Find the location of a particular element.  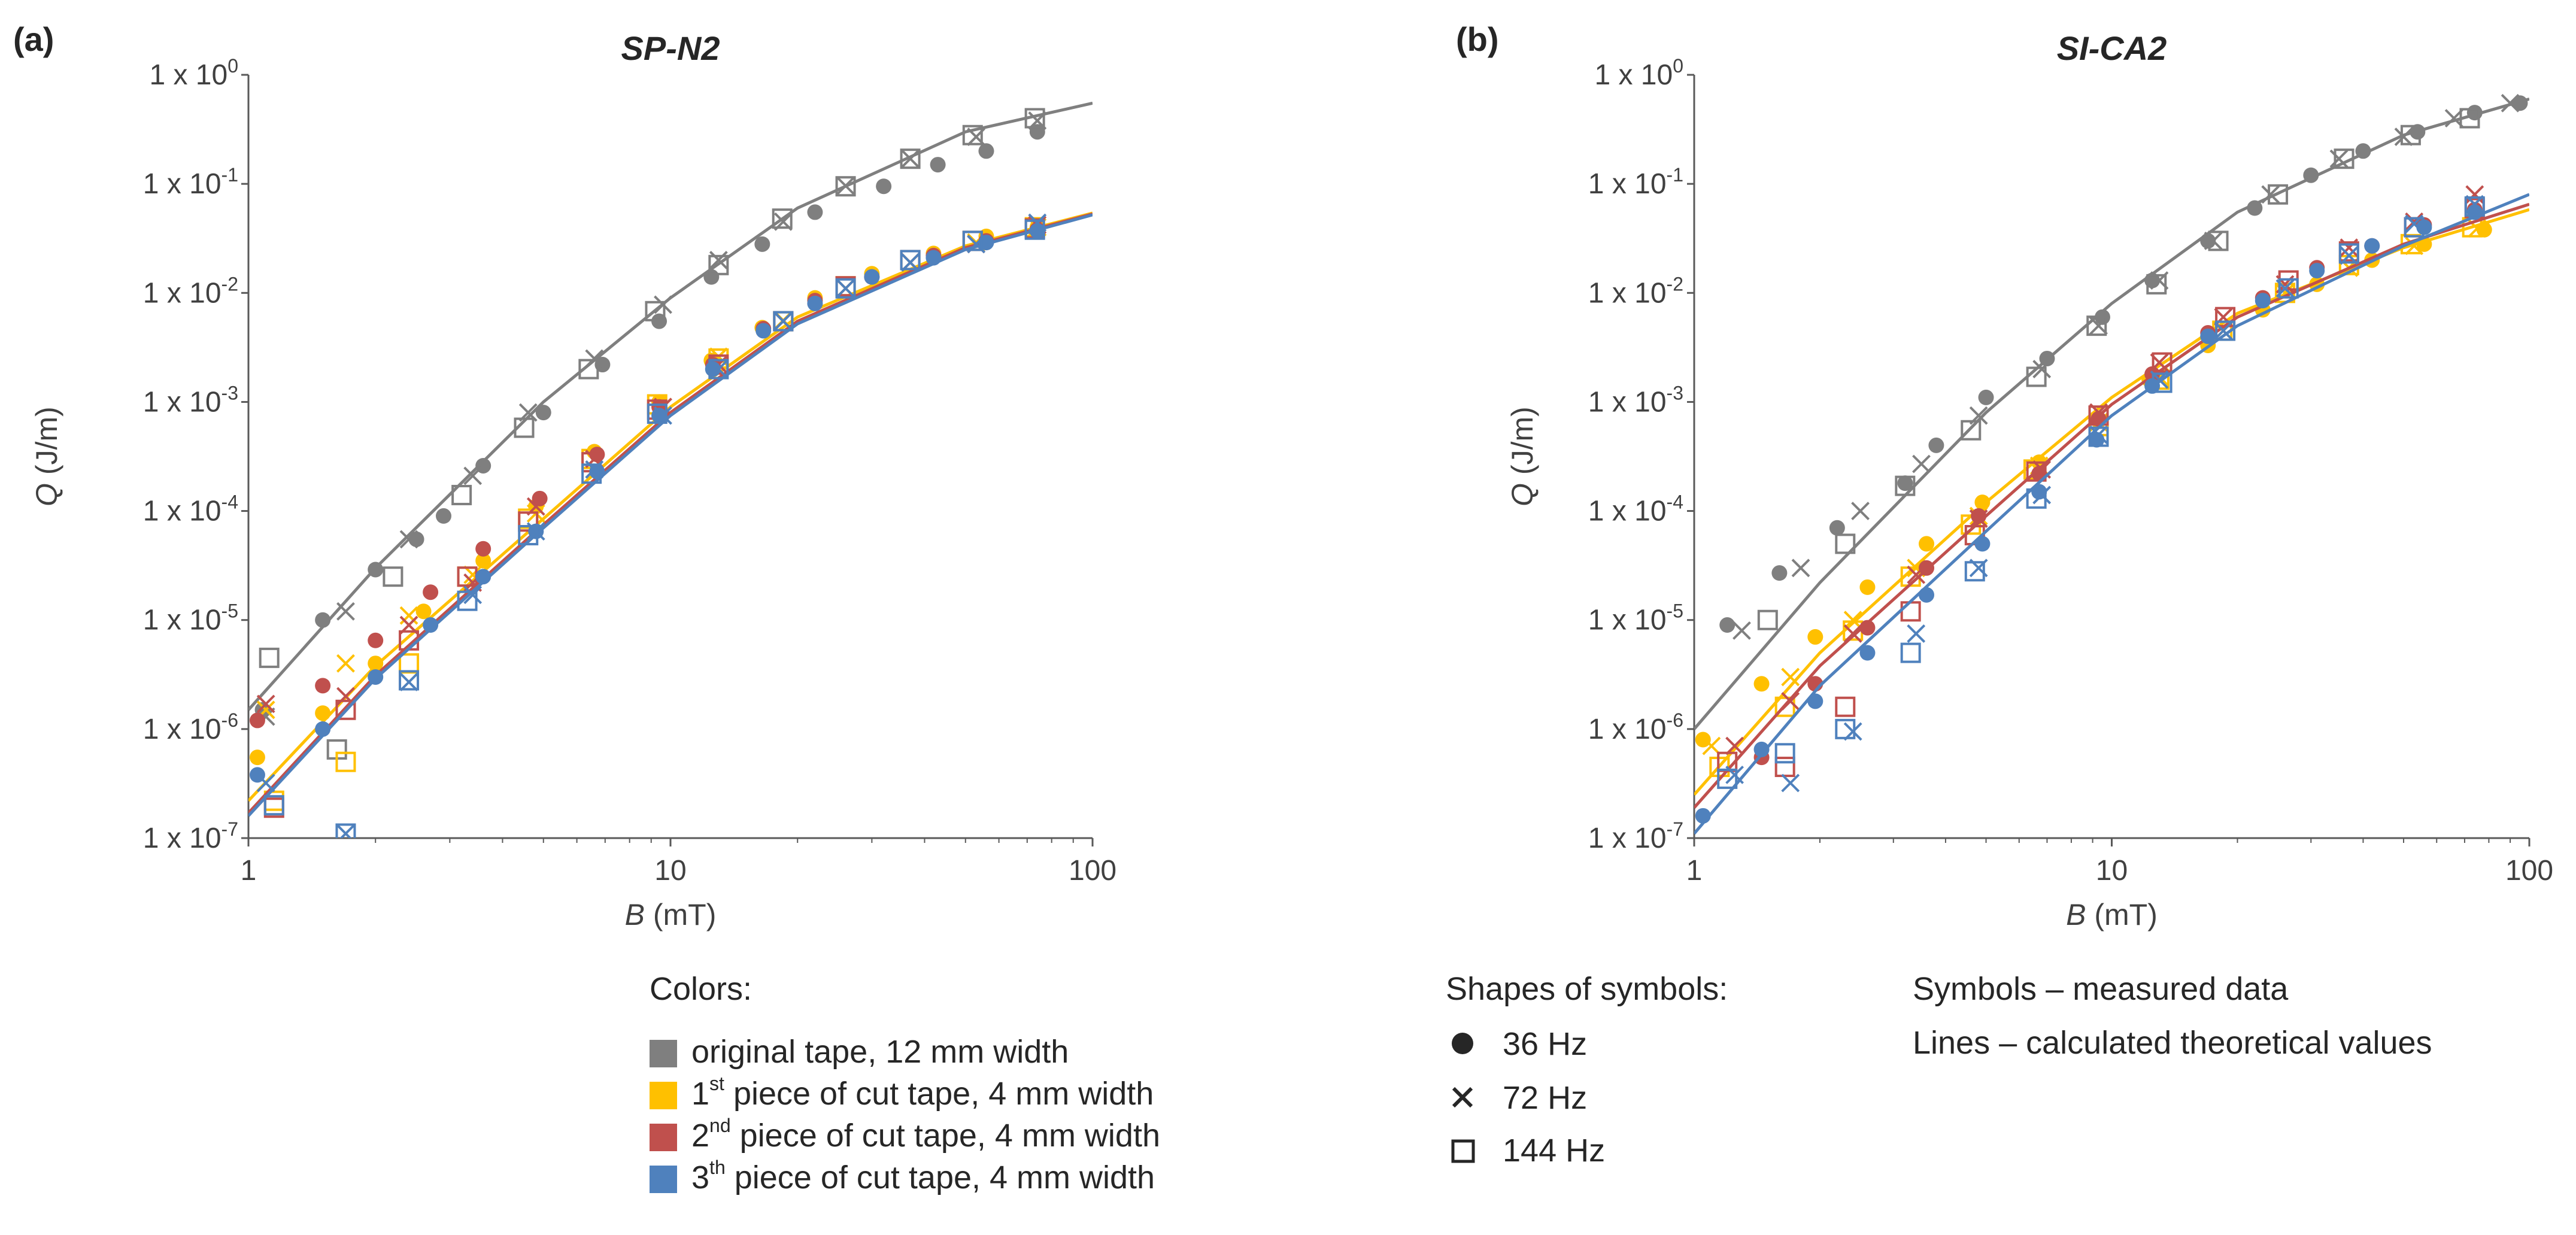

y-tick-label: 1 x 10⁻¹ is located at coordinates (1635, 182).